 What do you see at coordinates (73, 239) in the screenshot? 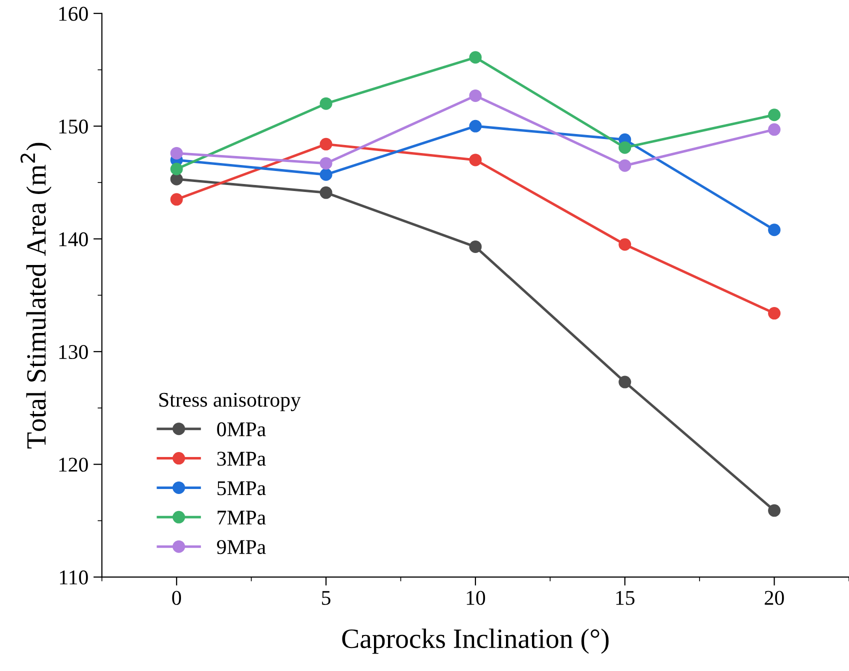
I see `y-tick-label: 140` at bounding box center [73, 239].